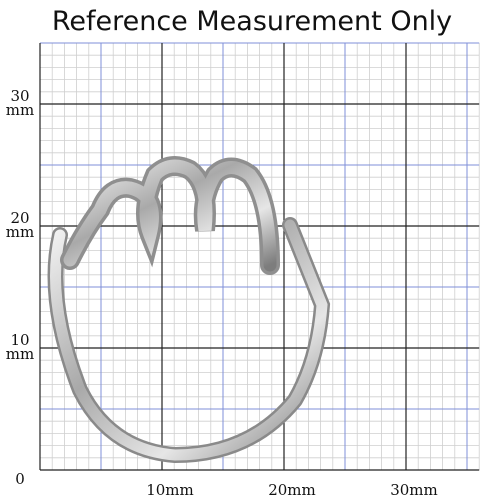 The width and height of the screenshot is (500, 500). I want to click on x-label: 20mm, so click(292, 490).